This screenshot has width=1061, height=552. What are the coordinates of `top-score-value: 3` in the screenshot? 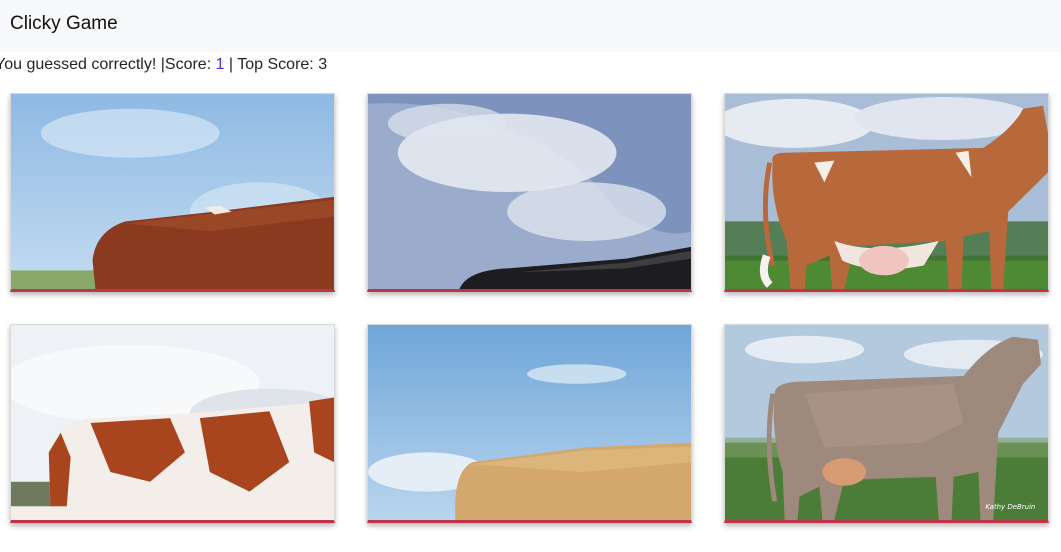 It's located at (323, 64).